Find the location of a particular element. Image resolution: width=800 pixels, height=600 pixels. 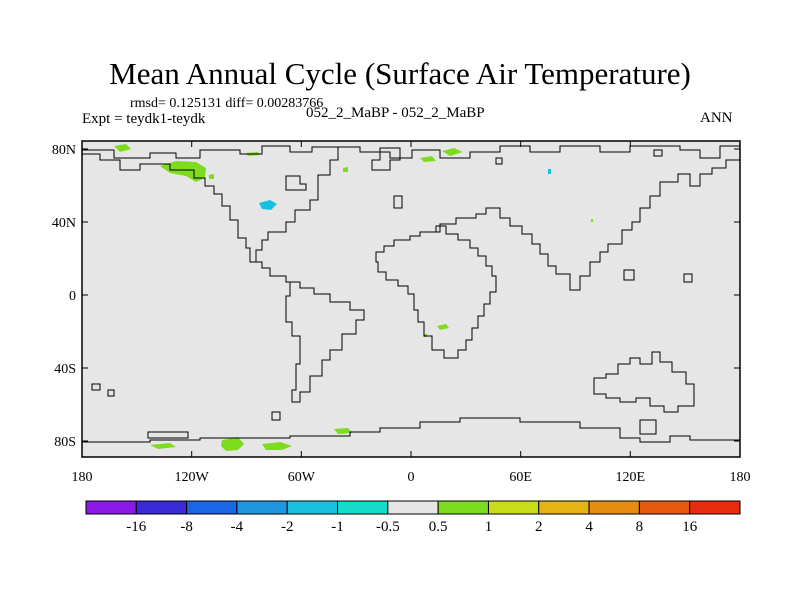

lon-label: 120W is located at coordinates (192, 477).